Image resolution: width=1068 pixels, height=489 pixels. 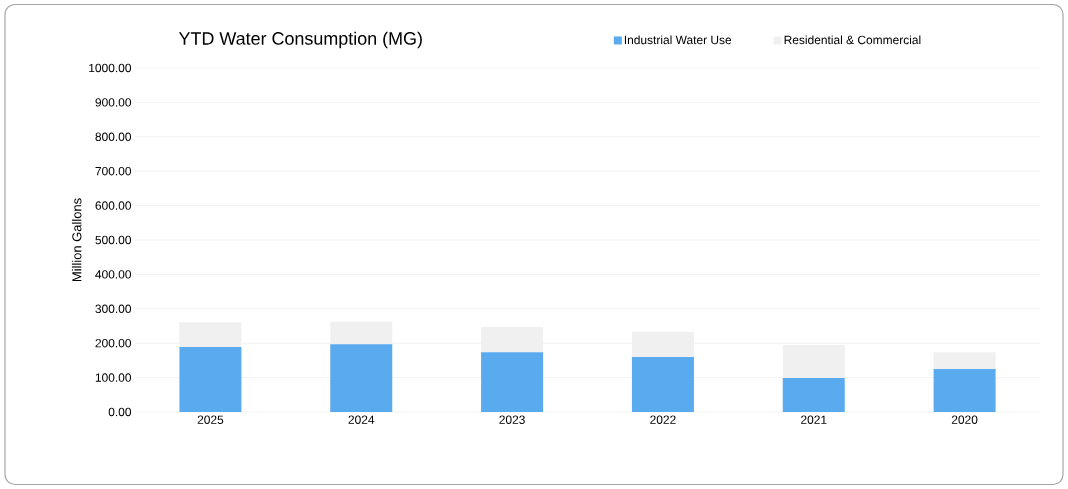 What do you see at coordinates (663, 419) in the screenshot?
I see `x-tick-label: 2022` at bounding box center [663, 419].